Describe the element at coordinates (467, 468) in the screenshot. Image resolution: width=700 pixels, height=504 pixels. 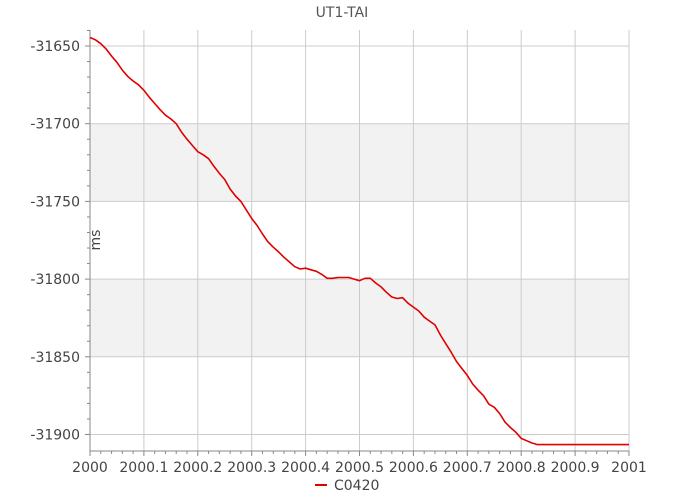
I see `x-tick-label: 2000.7` at that location.